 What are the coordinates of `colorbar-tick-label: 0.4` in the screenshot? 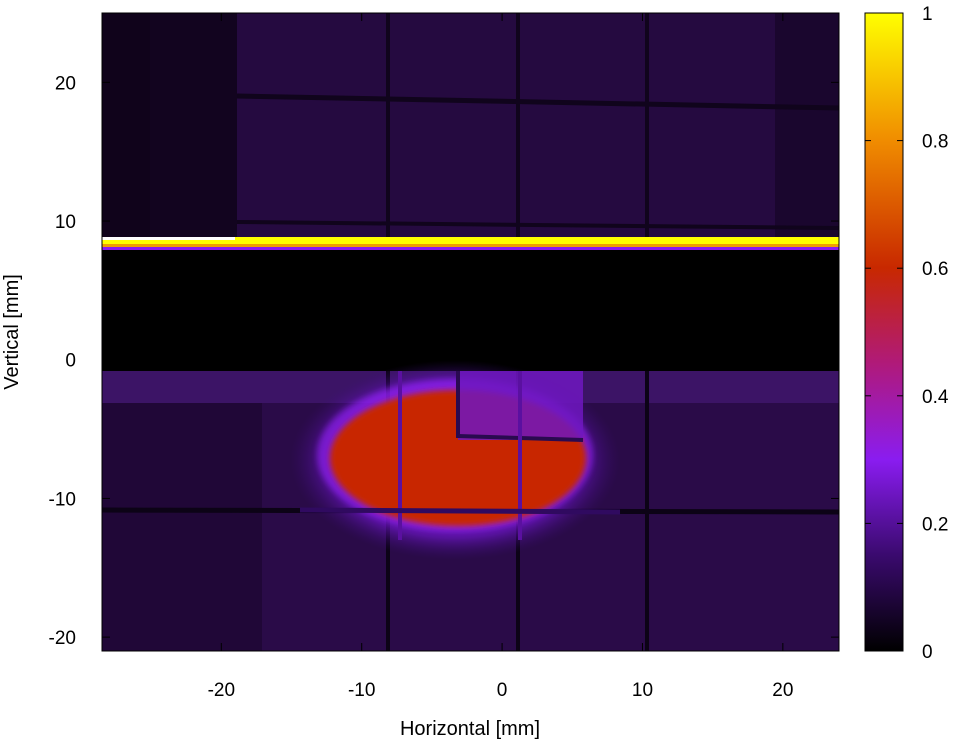 It's located at (935, 397).